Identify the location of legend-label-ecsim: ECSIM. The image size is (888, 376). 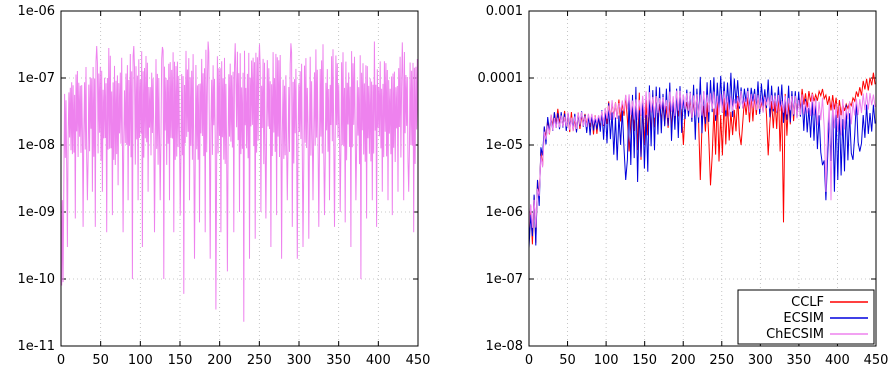
(803, 318).